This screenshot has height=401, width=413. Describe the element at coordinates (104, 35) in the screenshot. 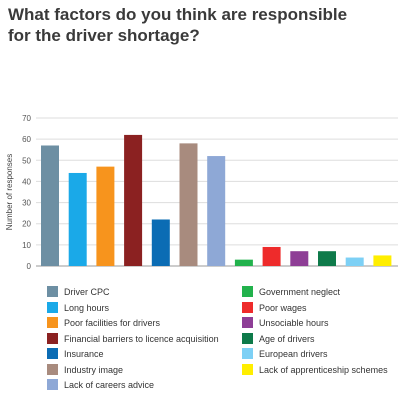

I see `chart-title-line-2: for the driver shortage?` at that location.